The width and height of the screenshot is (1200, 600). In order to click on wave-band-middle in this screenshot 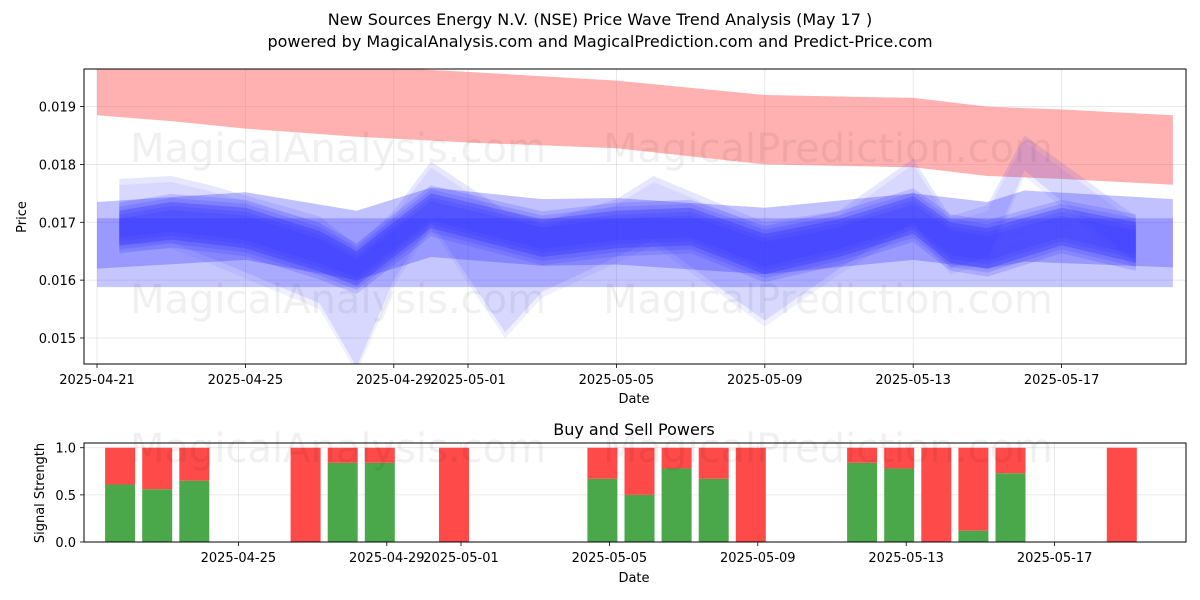, I will do `click(635, 234)`.